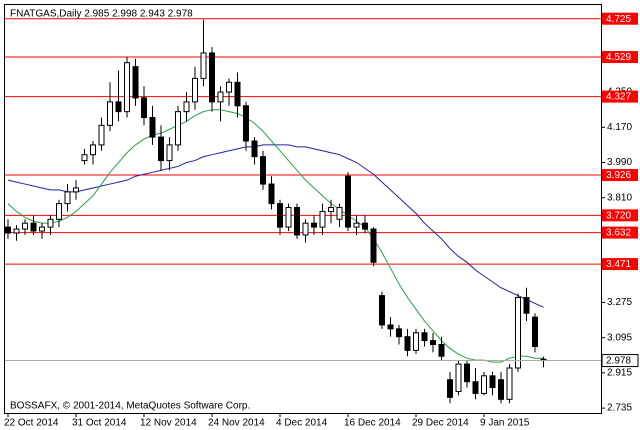  I want to click on y-tick-label: 3.990, so click(619, 162).